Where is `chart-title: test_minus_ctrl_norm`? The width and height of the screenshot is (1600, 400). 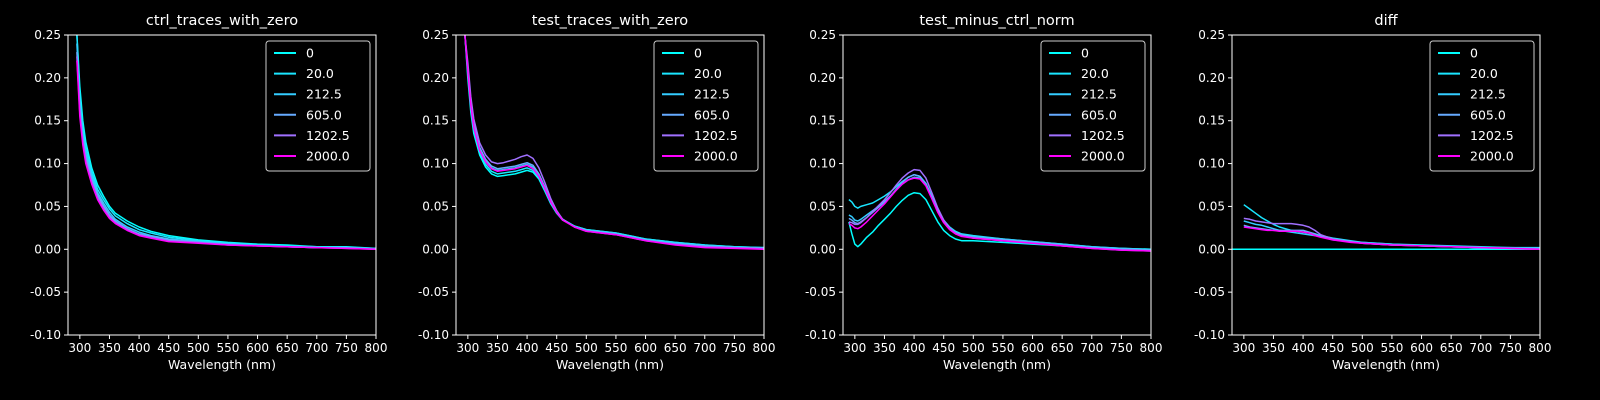
chart-title: test_minus_ctrl_norm is located at coordinates (996, 21).